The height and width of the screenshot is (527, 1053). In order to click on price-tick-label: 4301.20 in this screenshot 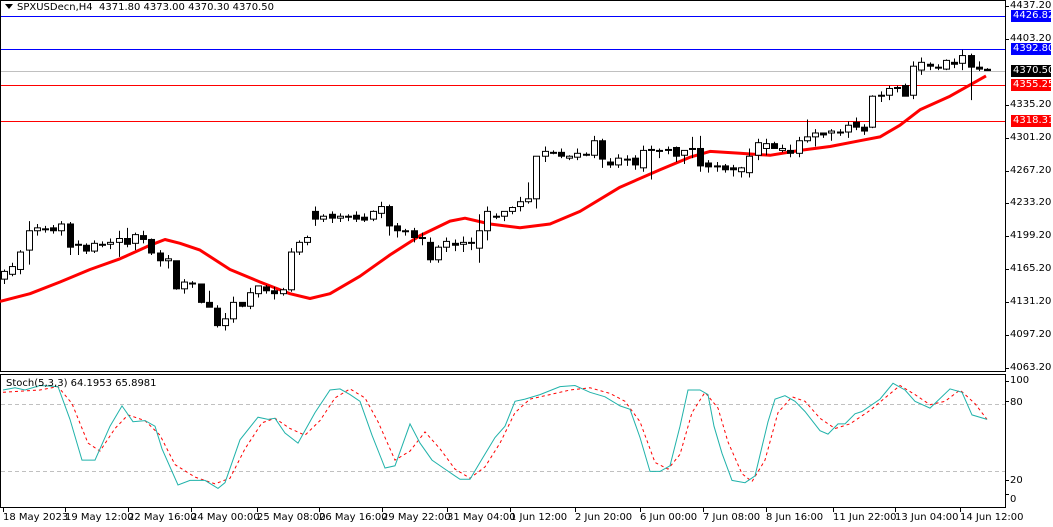, I will do `click(1031, 137)`.